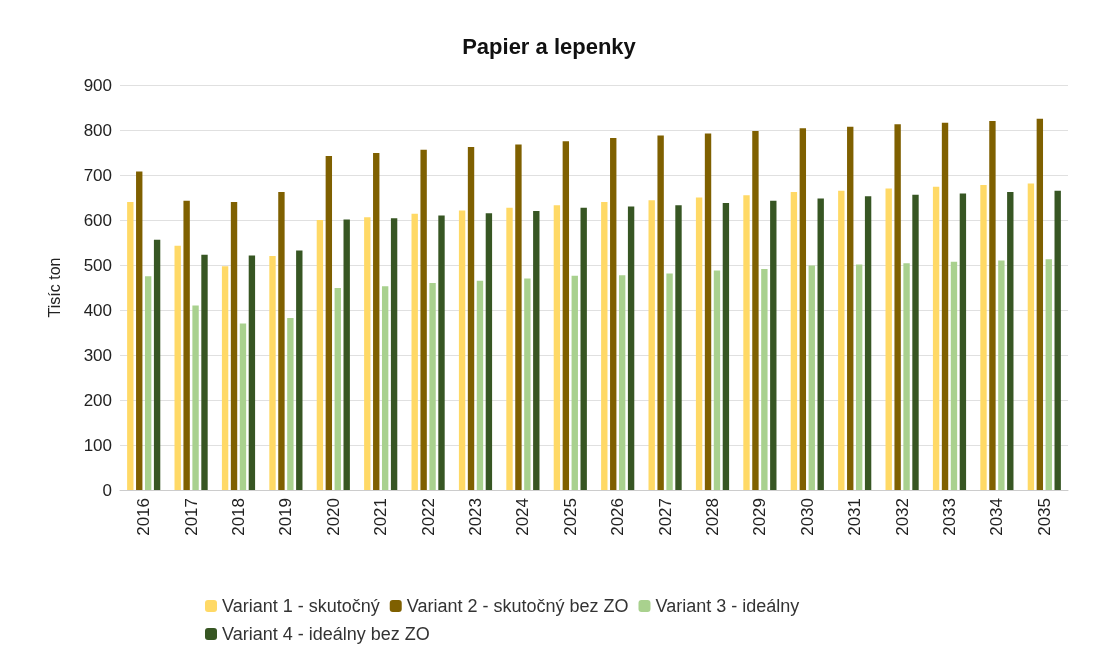 This screenshot has height=656, width=1098. I want to click on legend-label: Variant 2 - skutočný bez ZO, so click(517, 606).